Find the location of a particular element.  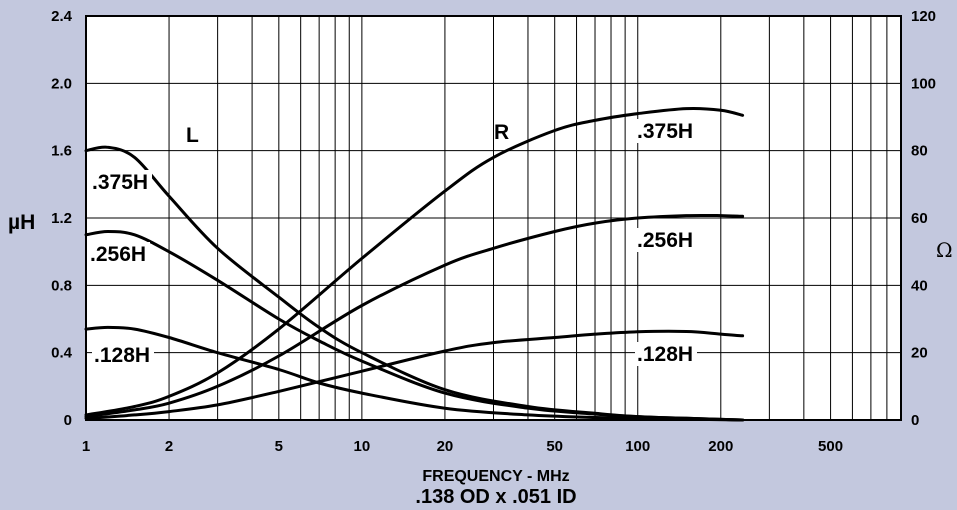

group-label-r: R is located at coordinates (501, 132).